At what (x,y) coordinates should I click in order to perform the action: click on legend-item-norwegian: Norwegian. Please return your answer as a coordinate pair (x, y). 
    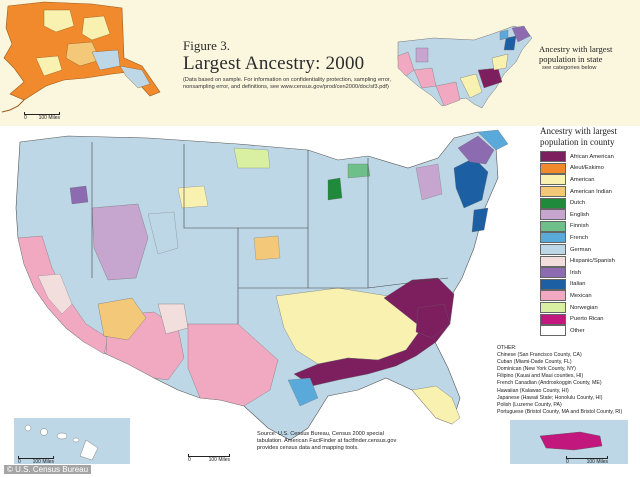
    Looking at the image, I should click on (590, 308).